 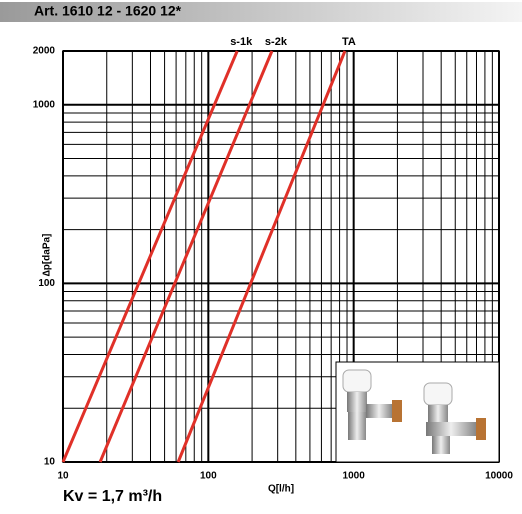 What do you see at coordinates (208, 476) in the screenshot?
I see `x-tick-label: 100` at bounding box center [208, 476].